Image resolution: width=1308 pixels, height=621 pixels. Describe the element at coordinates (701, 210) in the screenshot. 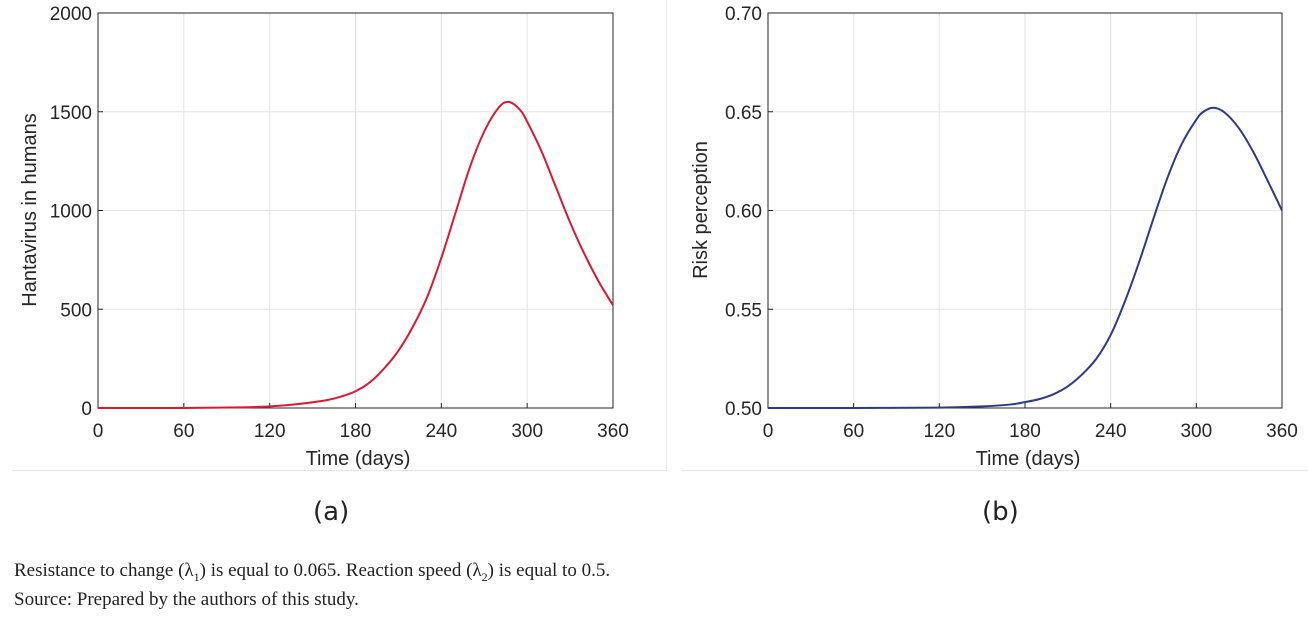

I see `y-axis-label: Risk perception` at that location.